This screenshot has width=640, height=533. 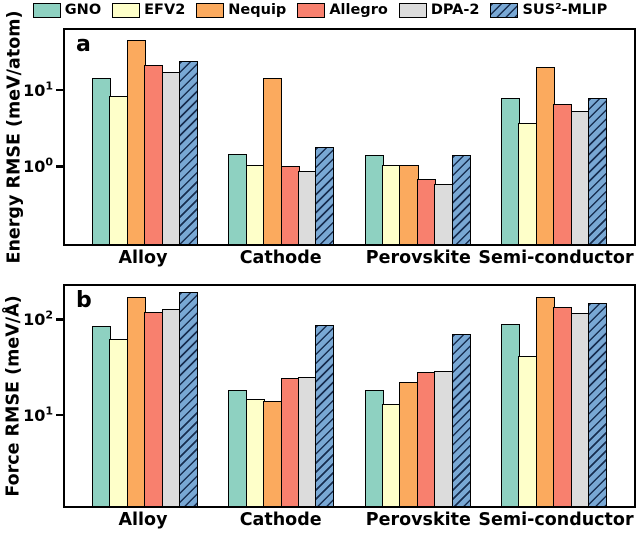 I want to click on legend: GNO EFV2 Nequip Allegro DPA-2 SUS²-MLIP, so click(x=320, y=10).